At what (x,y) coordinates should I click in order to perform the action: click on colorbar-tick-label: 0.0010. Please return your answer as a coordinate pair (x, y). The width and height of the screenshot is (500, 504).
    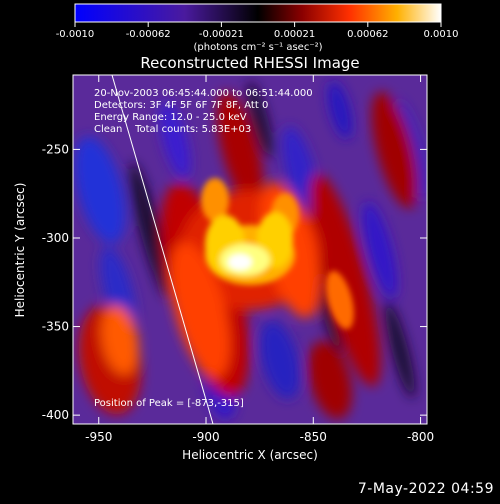
    Looking at the image, I should click on (441, 34).